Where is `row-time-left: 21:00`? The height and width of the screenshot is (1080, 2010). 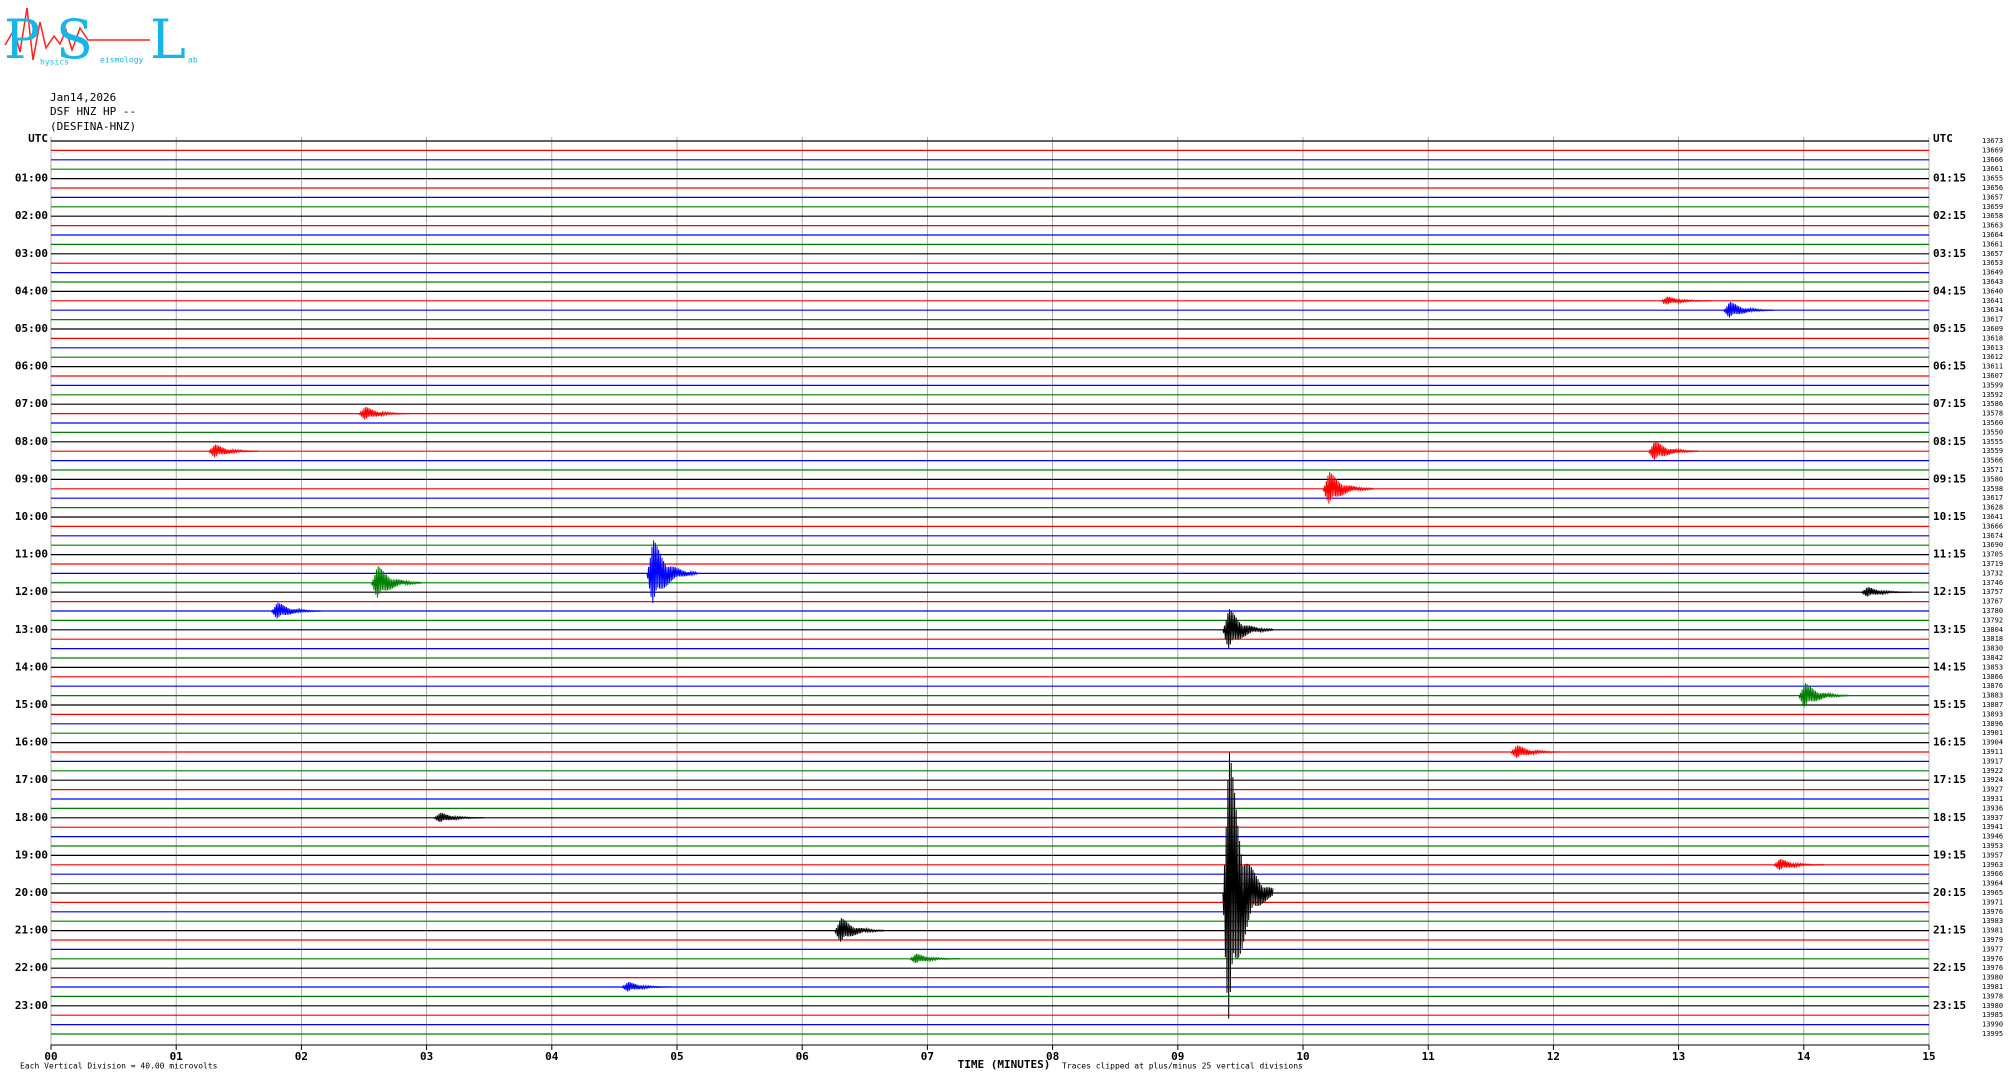 row-time-left: 21:00 is located at coordinates (31, 930).